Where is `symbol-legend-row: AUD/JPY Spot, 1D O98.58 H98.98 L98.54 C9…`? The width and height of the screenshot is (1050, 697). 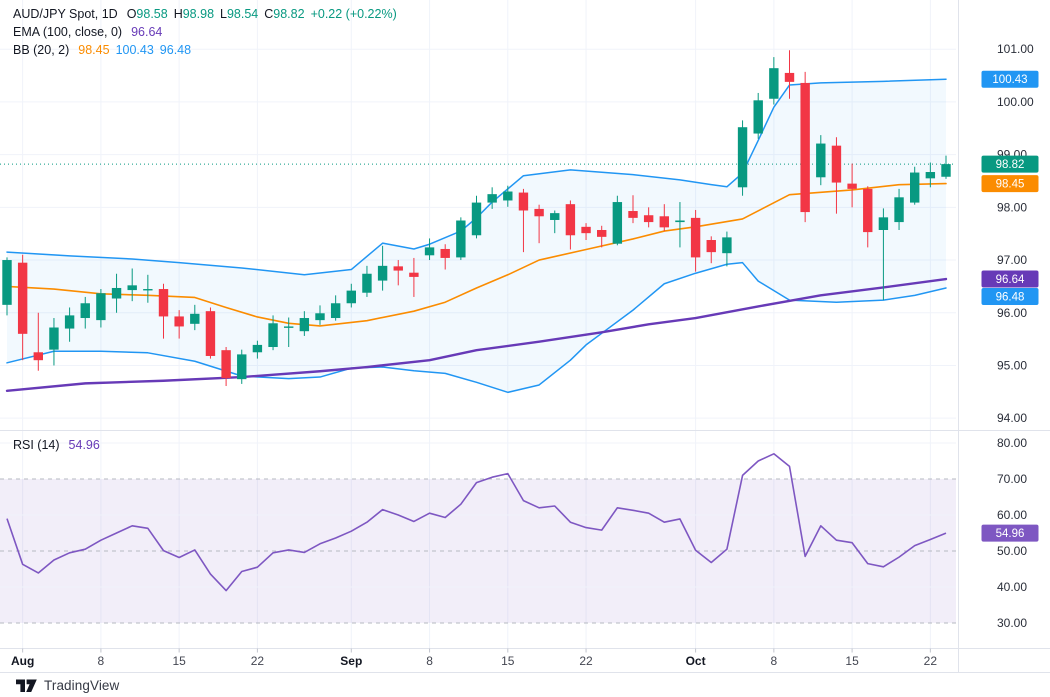
symbol-legend-row: AUD/JPY Spot, 1D O98.58 H98.98 L98.54 C9… is located at coordinates (205, 14).